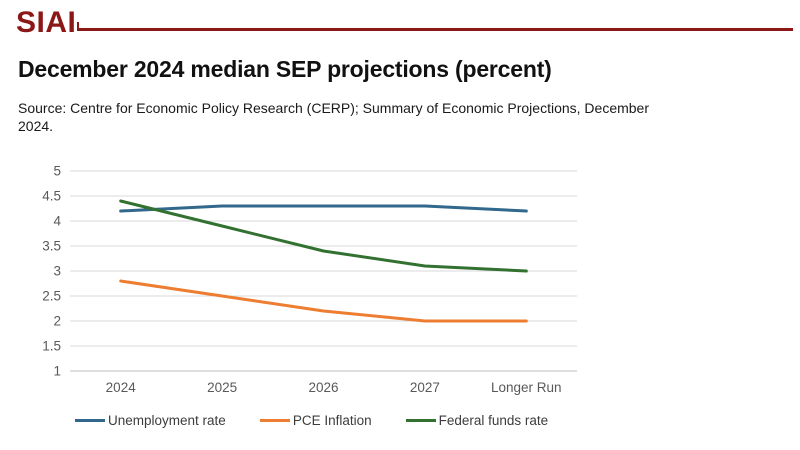 The height and width of the screenshot is (450, 800). Describe the element at coordinates (57, 221) in the screenshot. I see `y-axis-tick-label: 4` at that location.